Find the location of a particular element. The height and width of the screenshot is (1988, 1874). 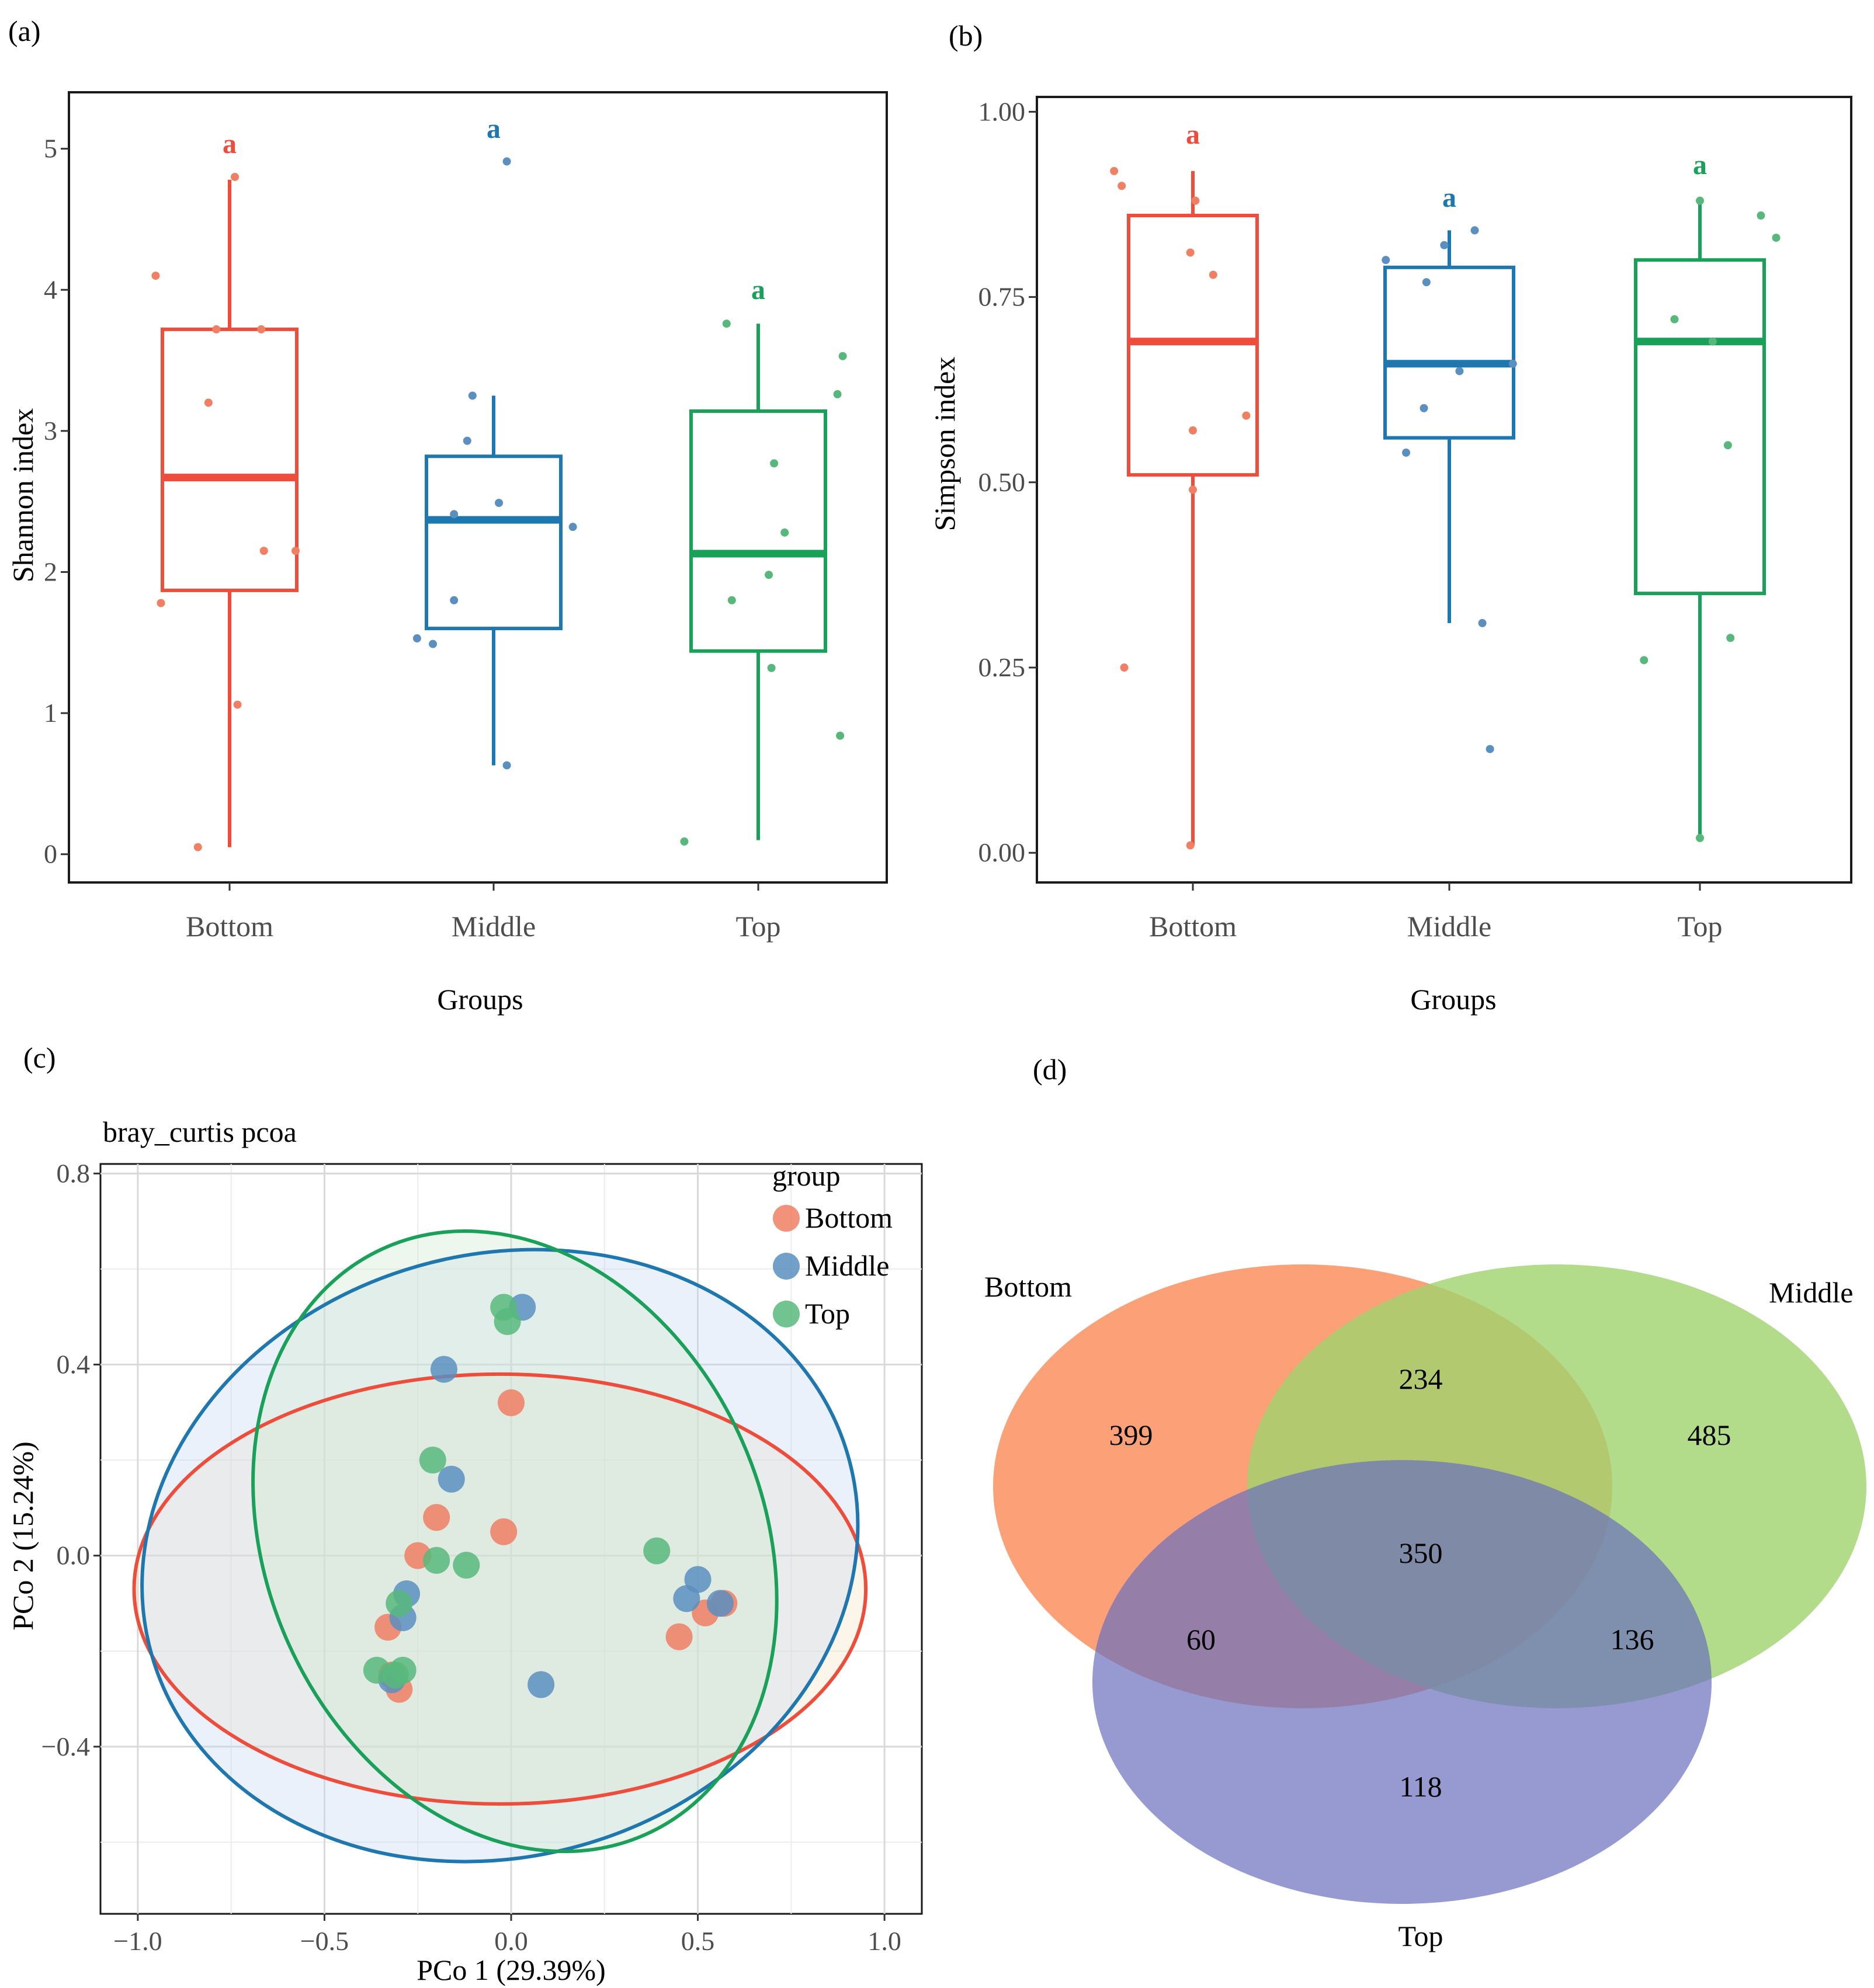

y-tick-label: 1.00 is located at coordinates (1002, 111).